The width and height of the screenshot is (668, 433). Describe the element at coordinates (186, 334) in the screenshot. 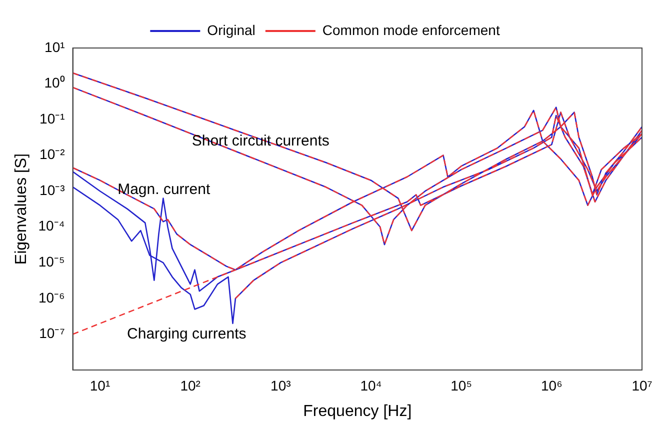

I see `annotation: Charging currents` at that location.